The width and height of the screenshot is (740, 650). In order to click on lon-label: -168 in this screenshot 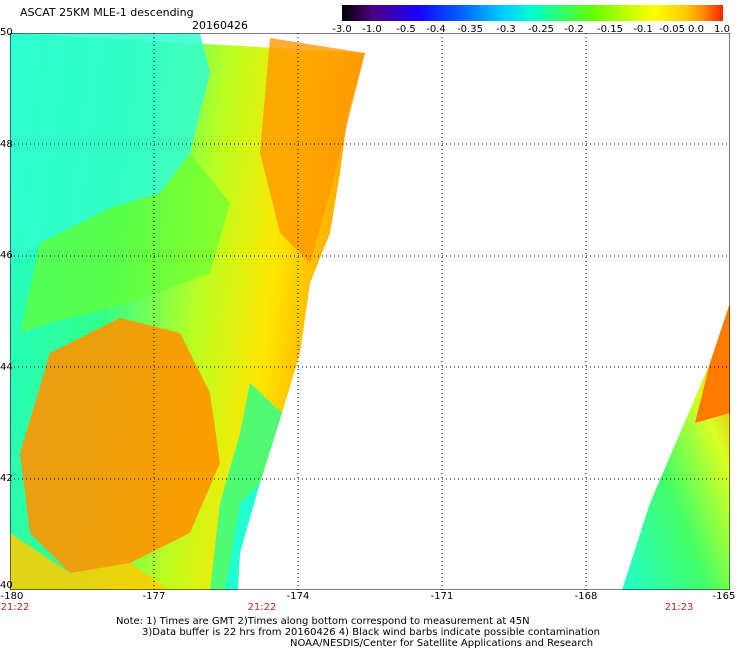, I will do `click(586, 596)`.